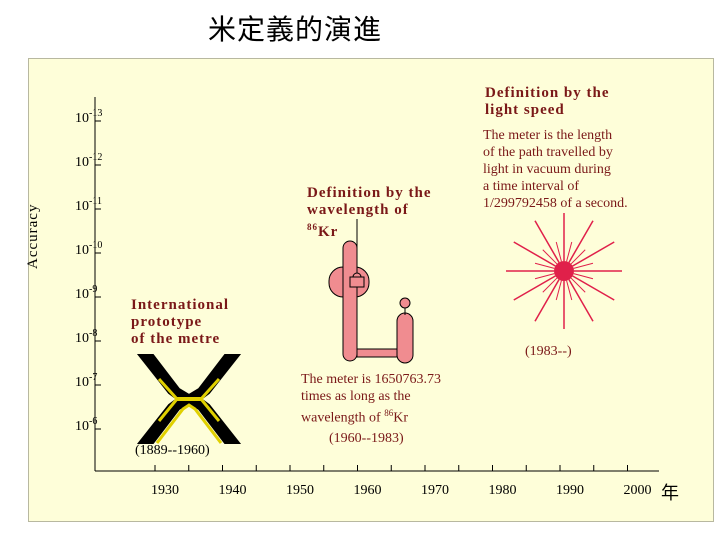  Describe the element at coordinates (172, 450) in the screenshot. I see `prototype-period: (1889--1960)` at that location.